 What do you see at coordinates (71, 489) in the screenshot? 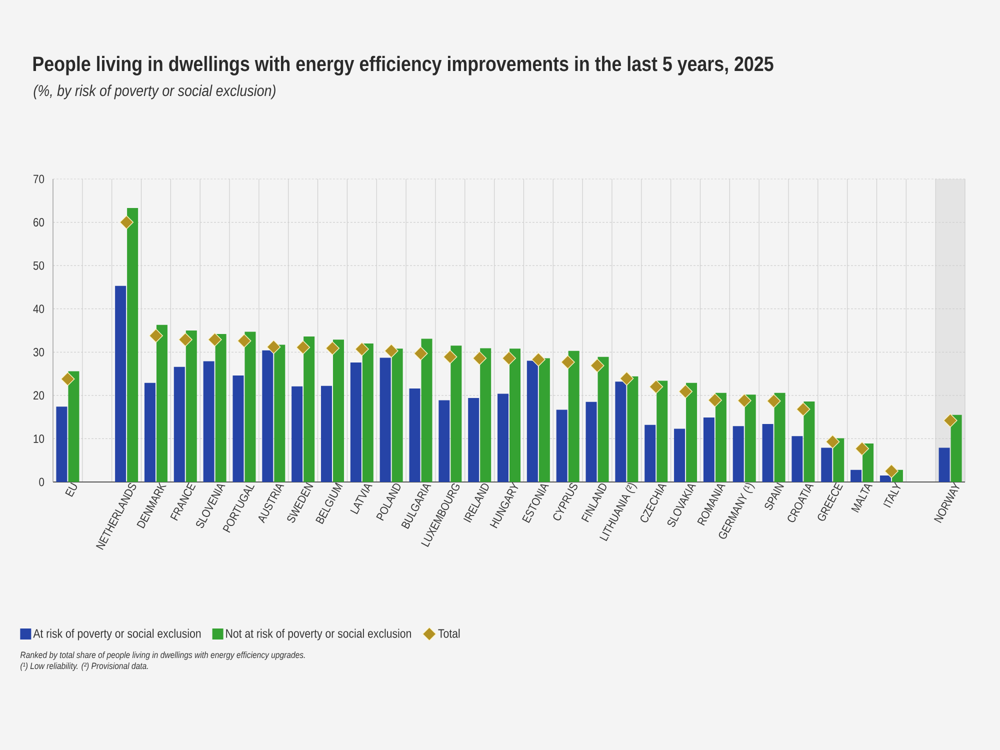
I see `x-tick-label: EU` at bounding box center [71, 489].